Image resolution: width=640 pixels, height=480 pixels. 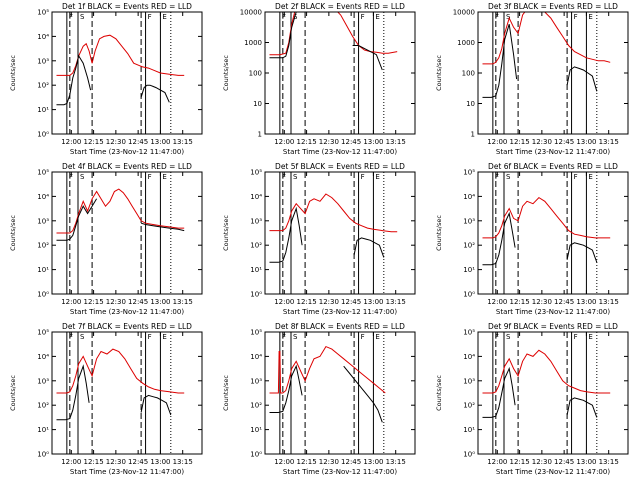 I want to click on chart-title: Det 8f BLACK = Events RED = LLD, so click(x=340, y=326).